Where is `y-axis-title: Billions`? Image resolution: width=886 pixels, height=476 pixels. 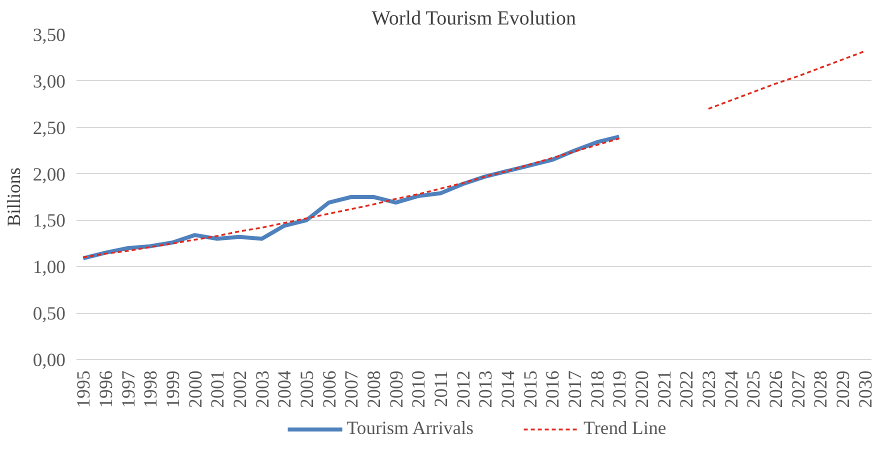
y-axis-title: Billions is located at coordinates (14, 197).